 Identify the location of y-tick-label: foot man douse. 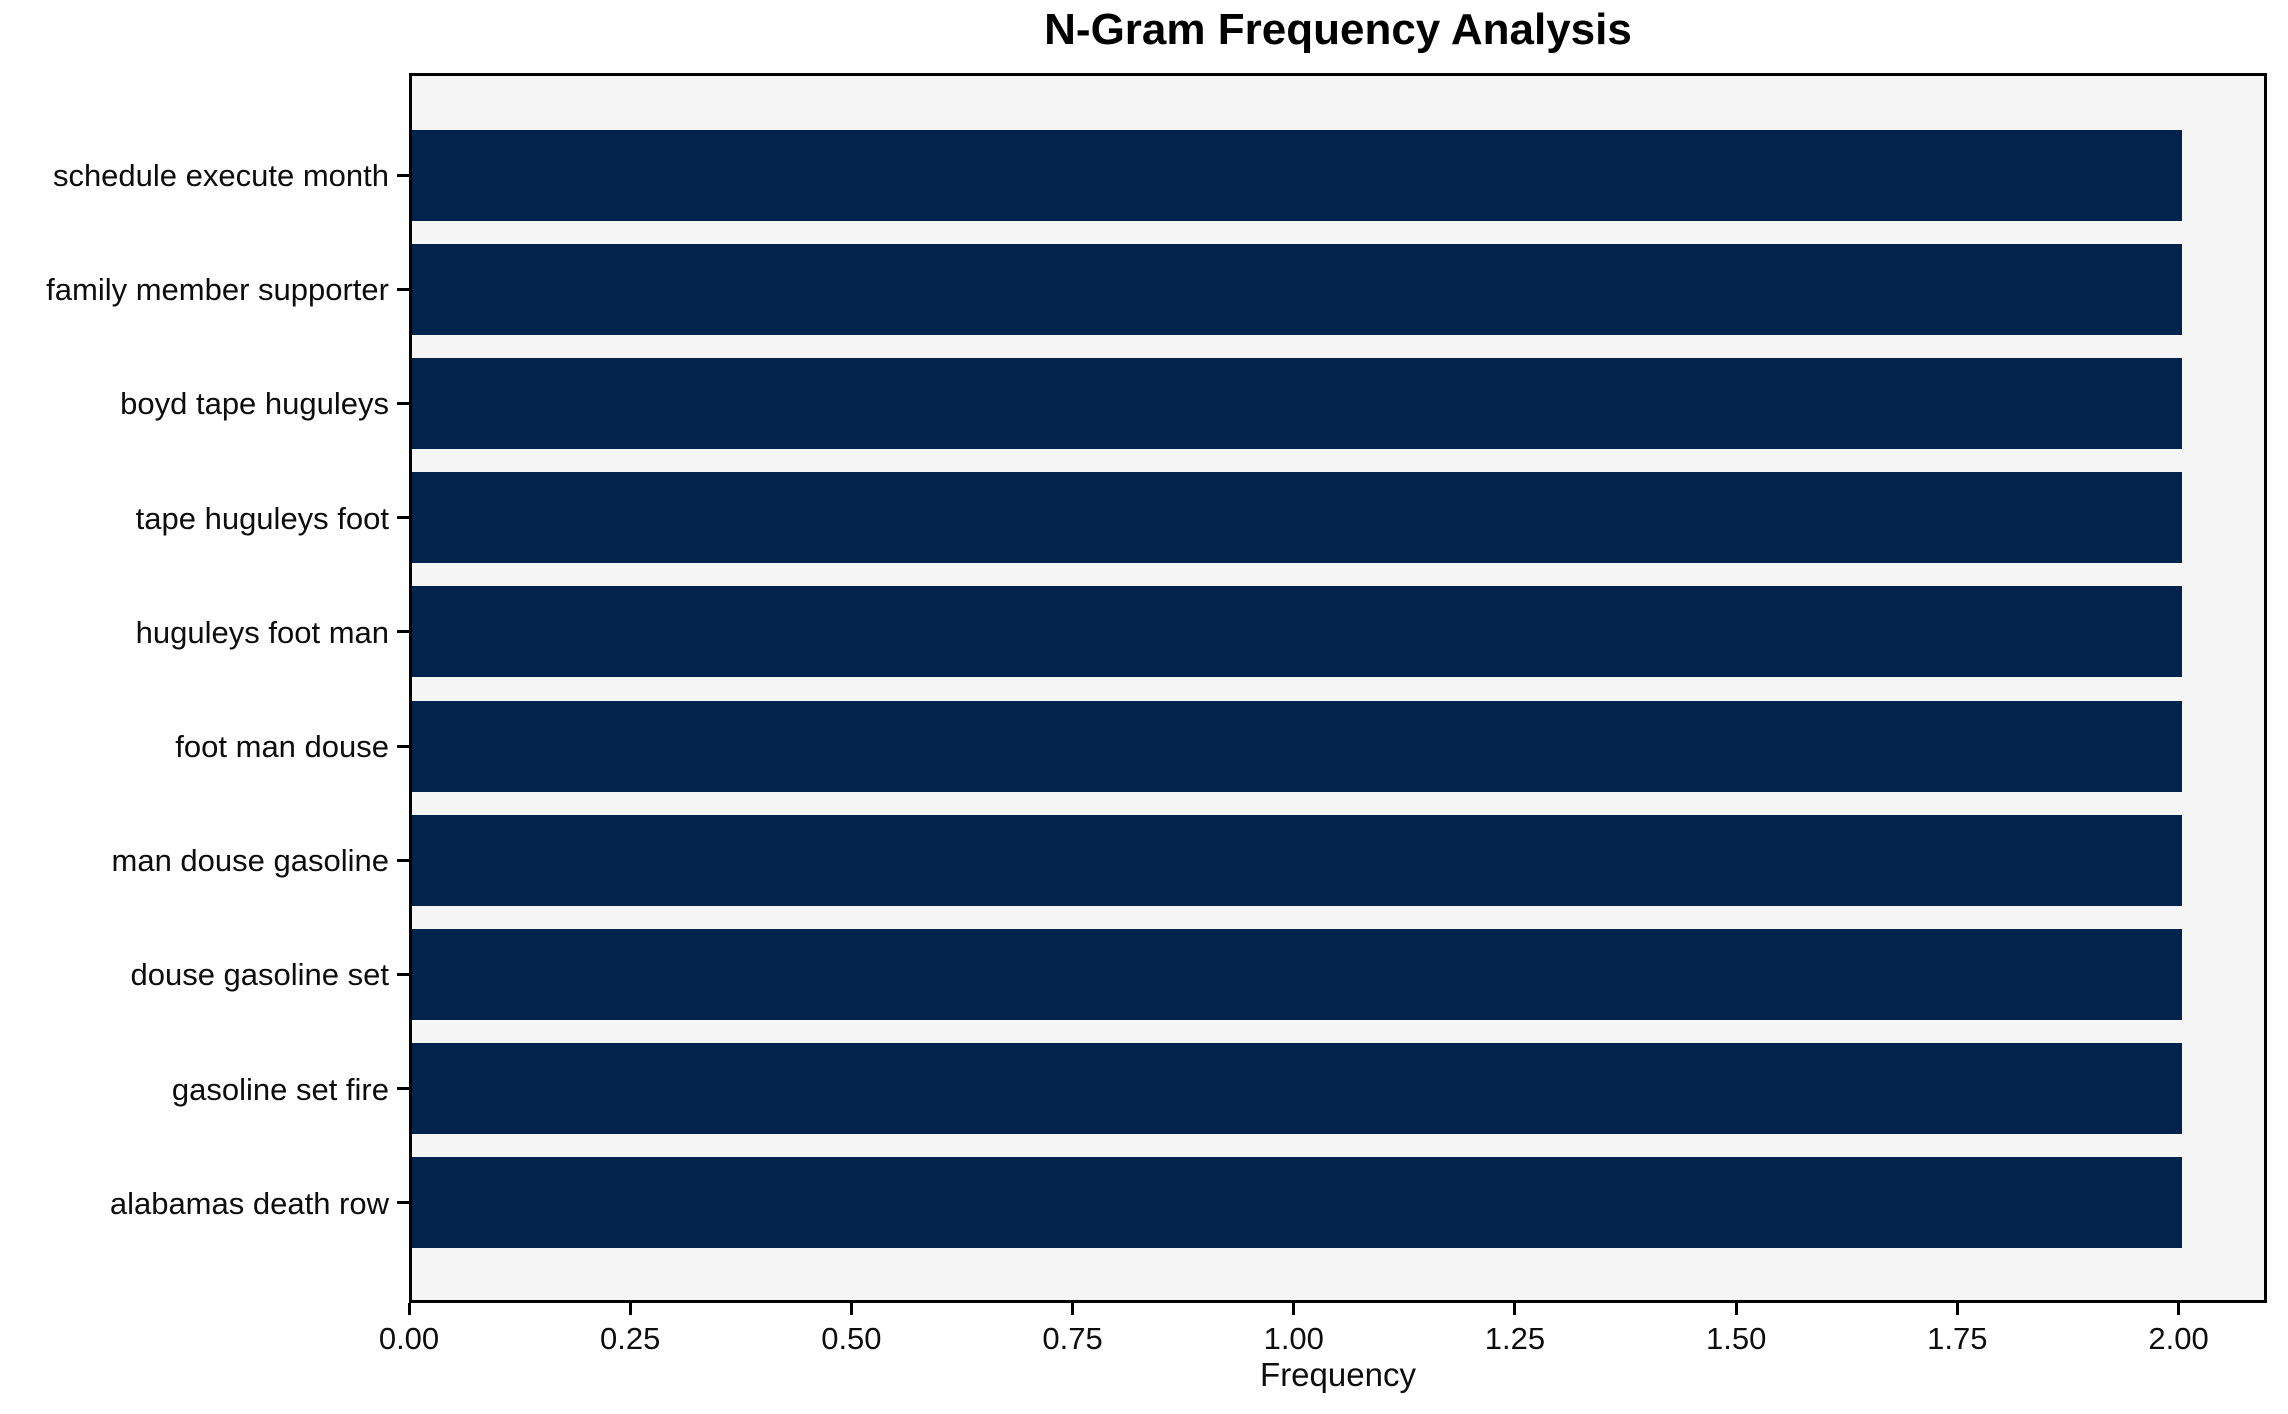
(282, 746).